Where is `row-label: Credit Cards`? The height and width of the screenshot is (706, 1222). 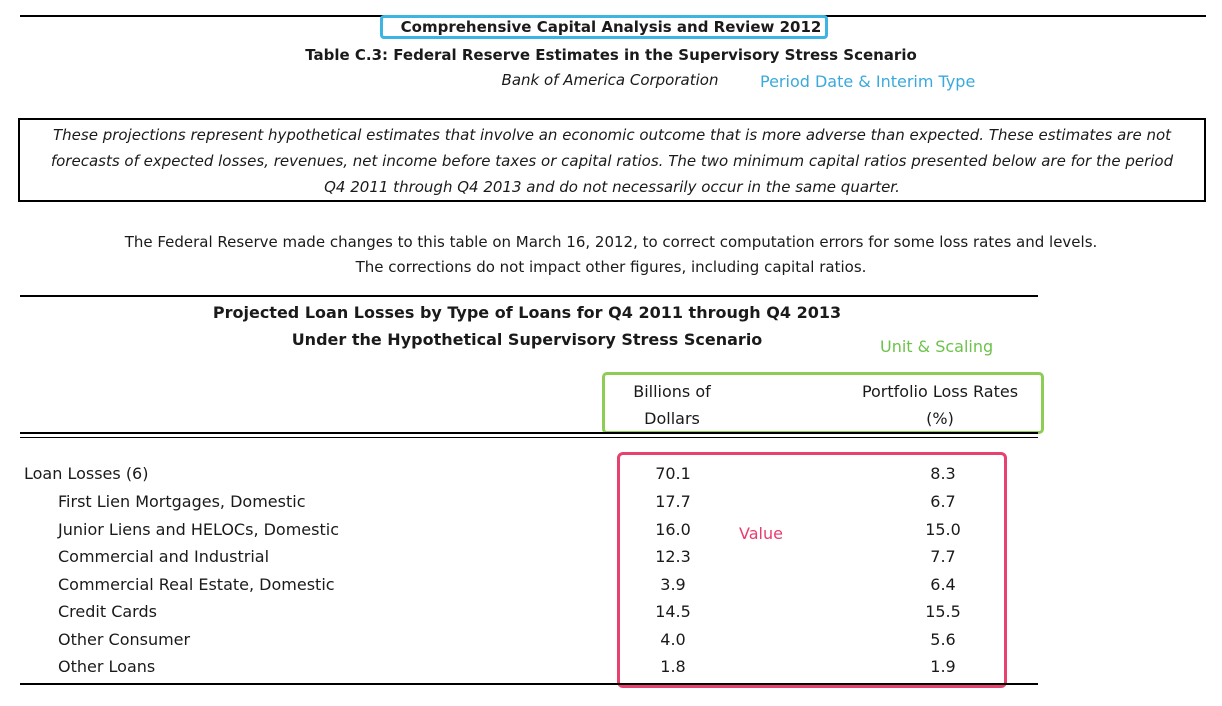
row-label: Credit Cards is located at coordinates (107, 611).